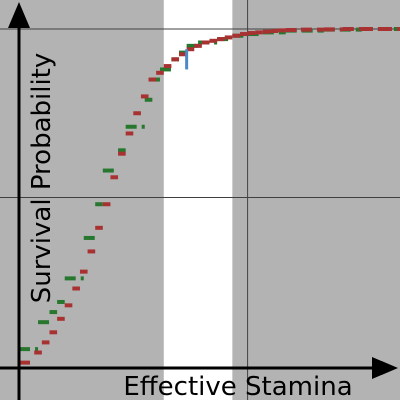  Describe the element at coordinates (19, 15) in the screenshot. I see `y-axis-arrow` at that location.